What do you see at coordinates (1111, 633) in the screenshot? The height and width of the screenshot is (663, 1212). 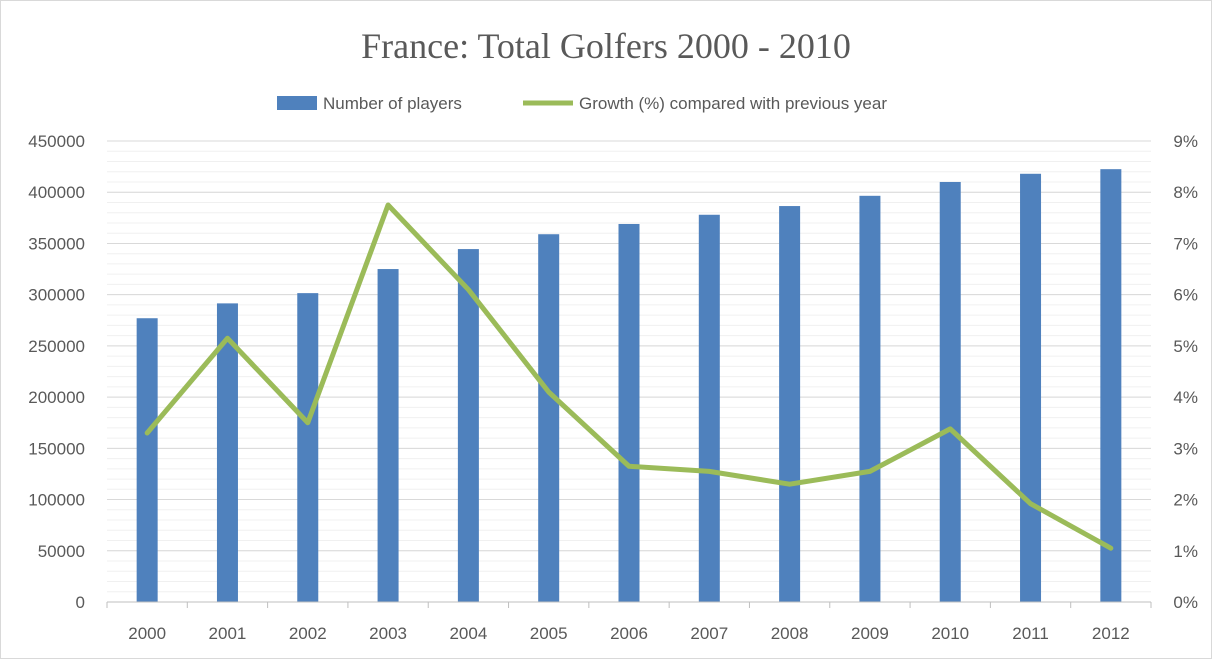 I see `x-tick-label: 2012` at bounding box center [1111, 633].